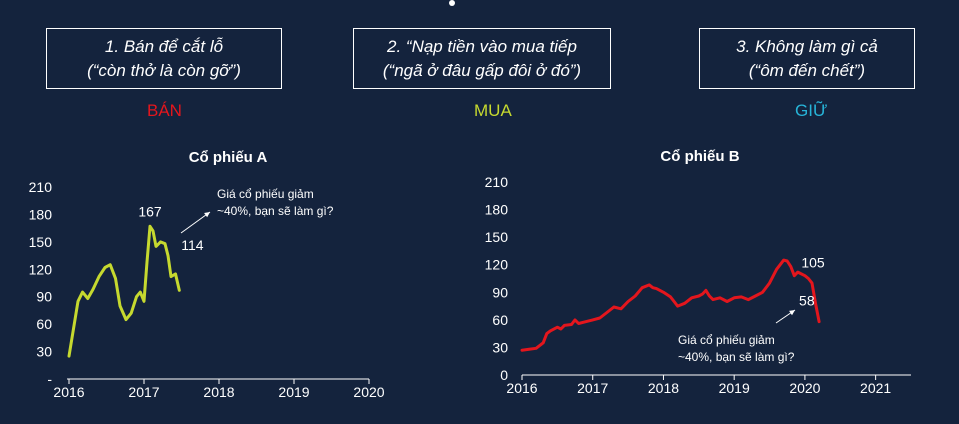 The width and height of the screenshot is (959, 424). What do you see at coordinates (164, 70) in the screenshot?
I see `option-sell-quote: (“còn thở là còn gỡ”)` at bounding box center [164, 70].